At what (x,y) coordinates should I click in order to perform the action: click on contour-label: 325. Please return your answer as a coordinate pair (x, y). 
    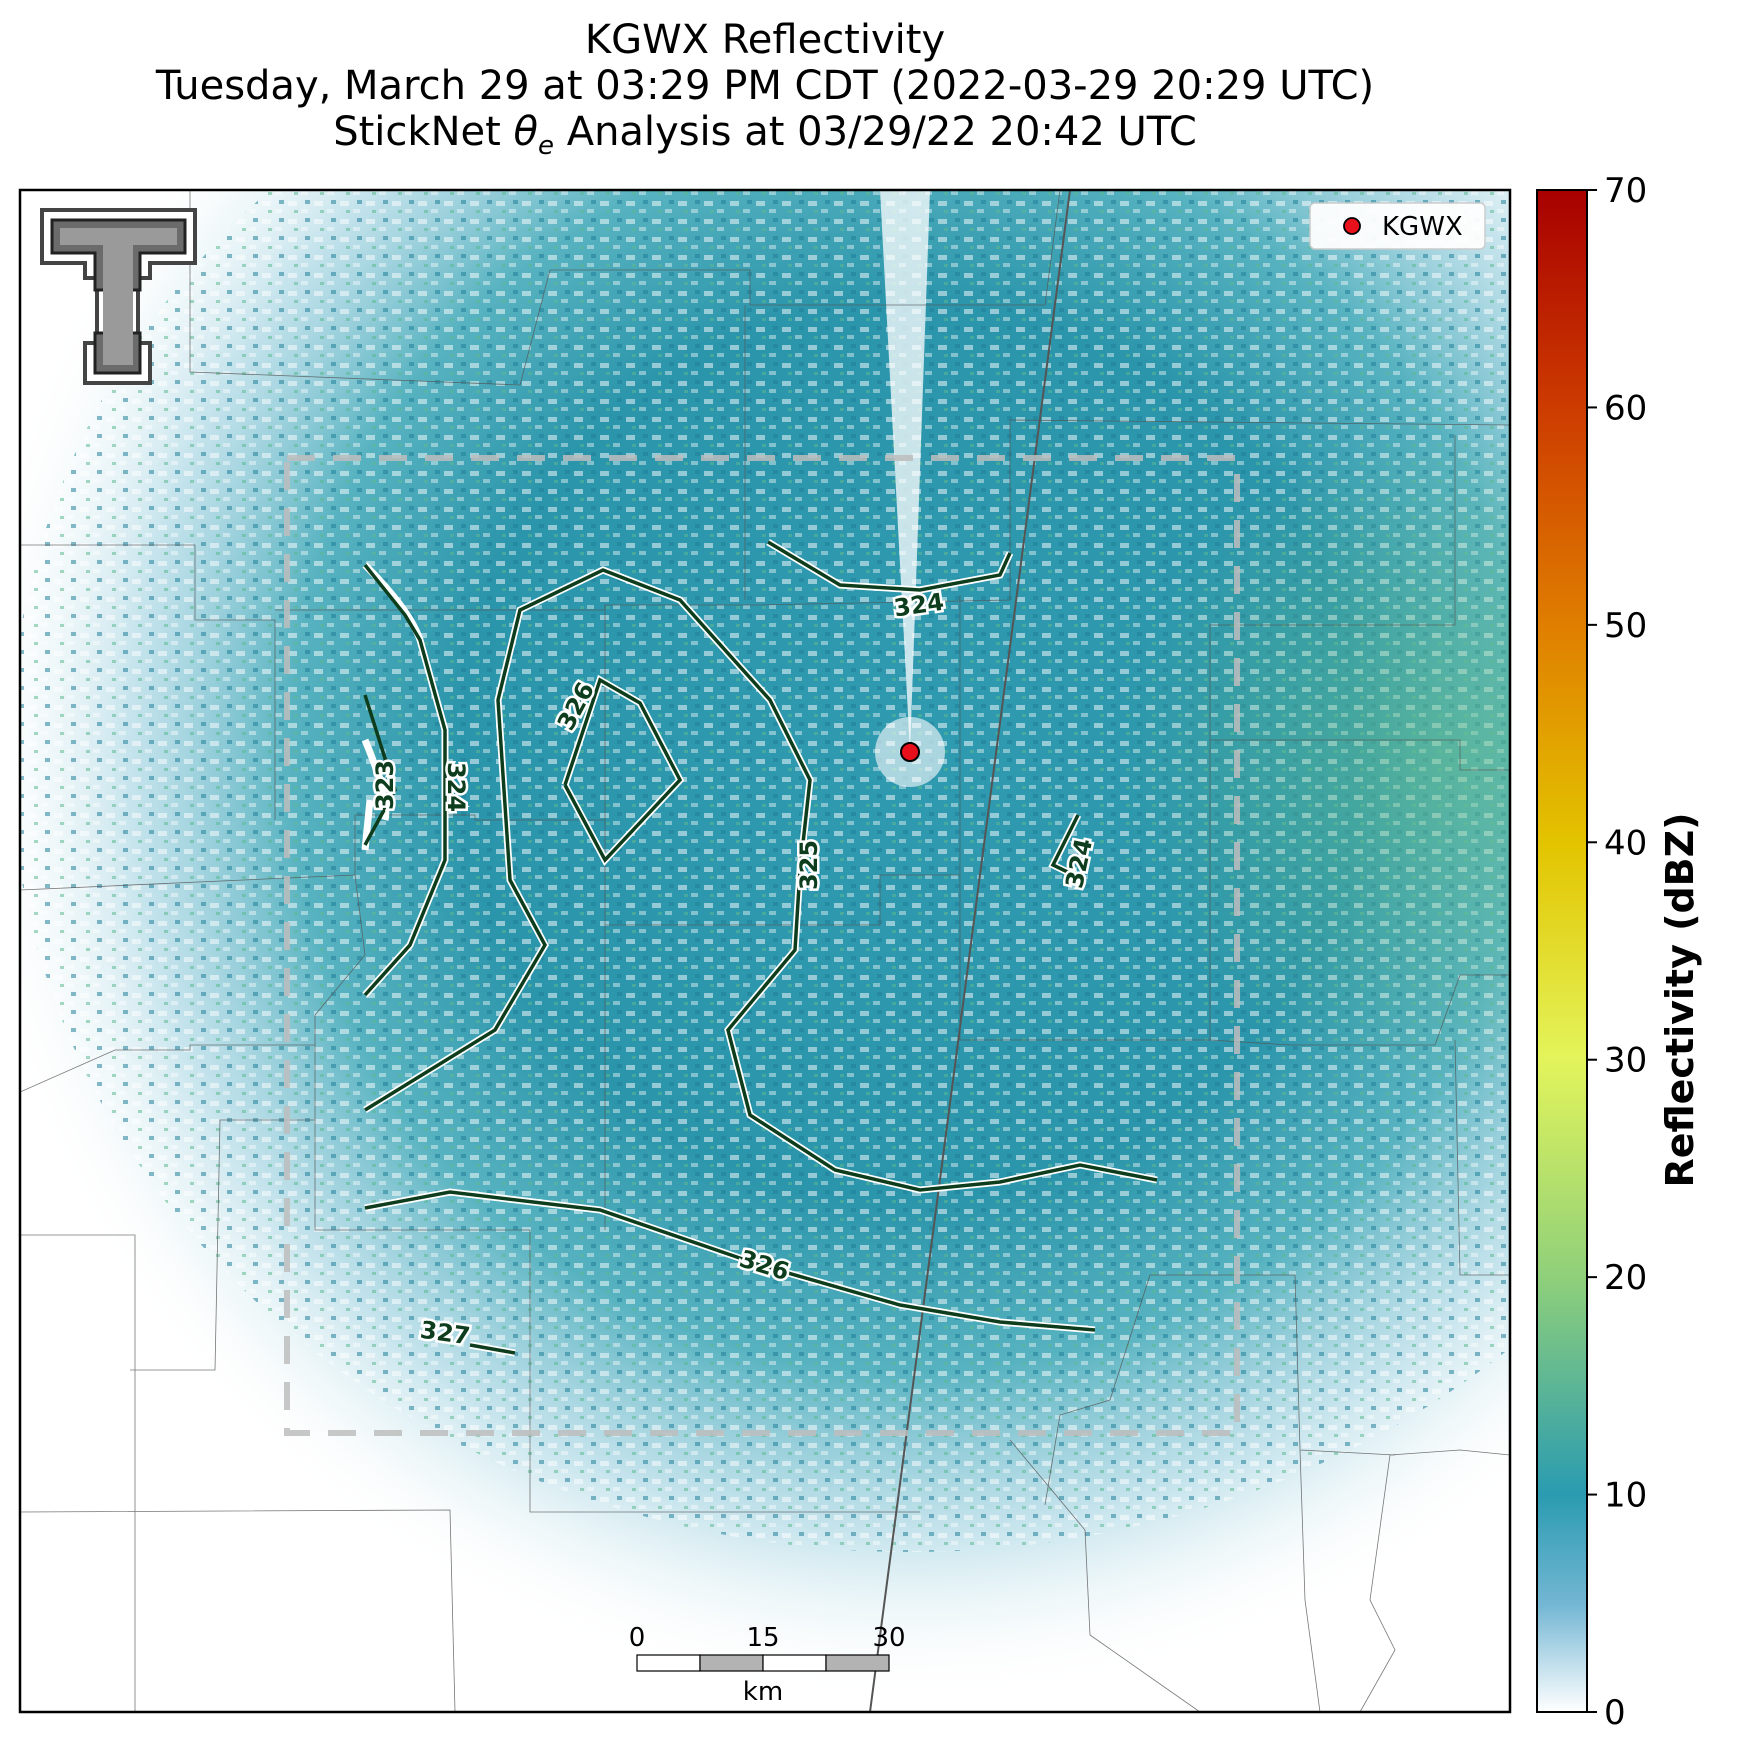
    Looking at the image, I should click on (809, 865).